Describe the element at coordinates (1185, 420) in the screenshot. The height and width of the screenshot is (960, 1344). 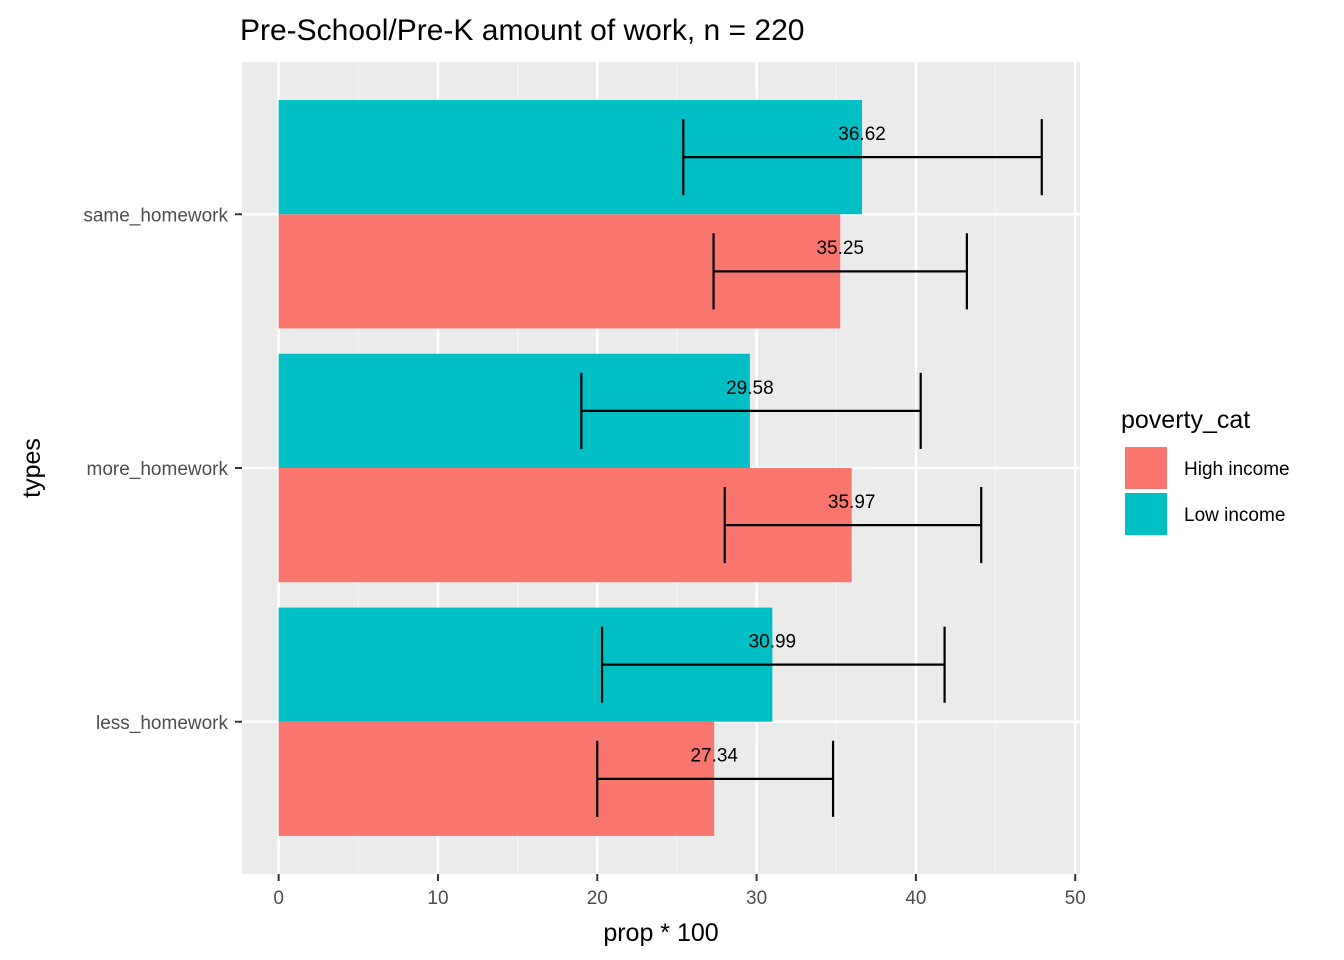
I see `legend-title: poverty_cat` at that location.